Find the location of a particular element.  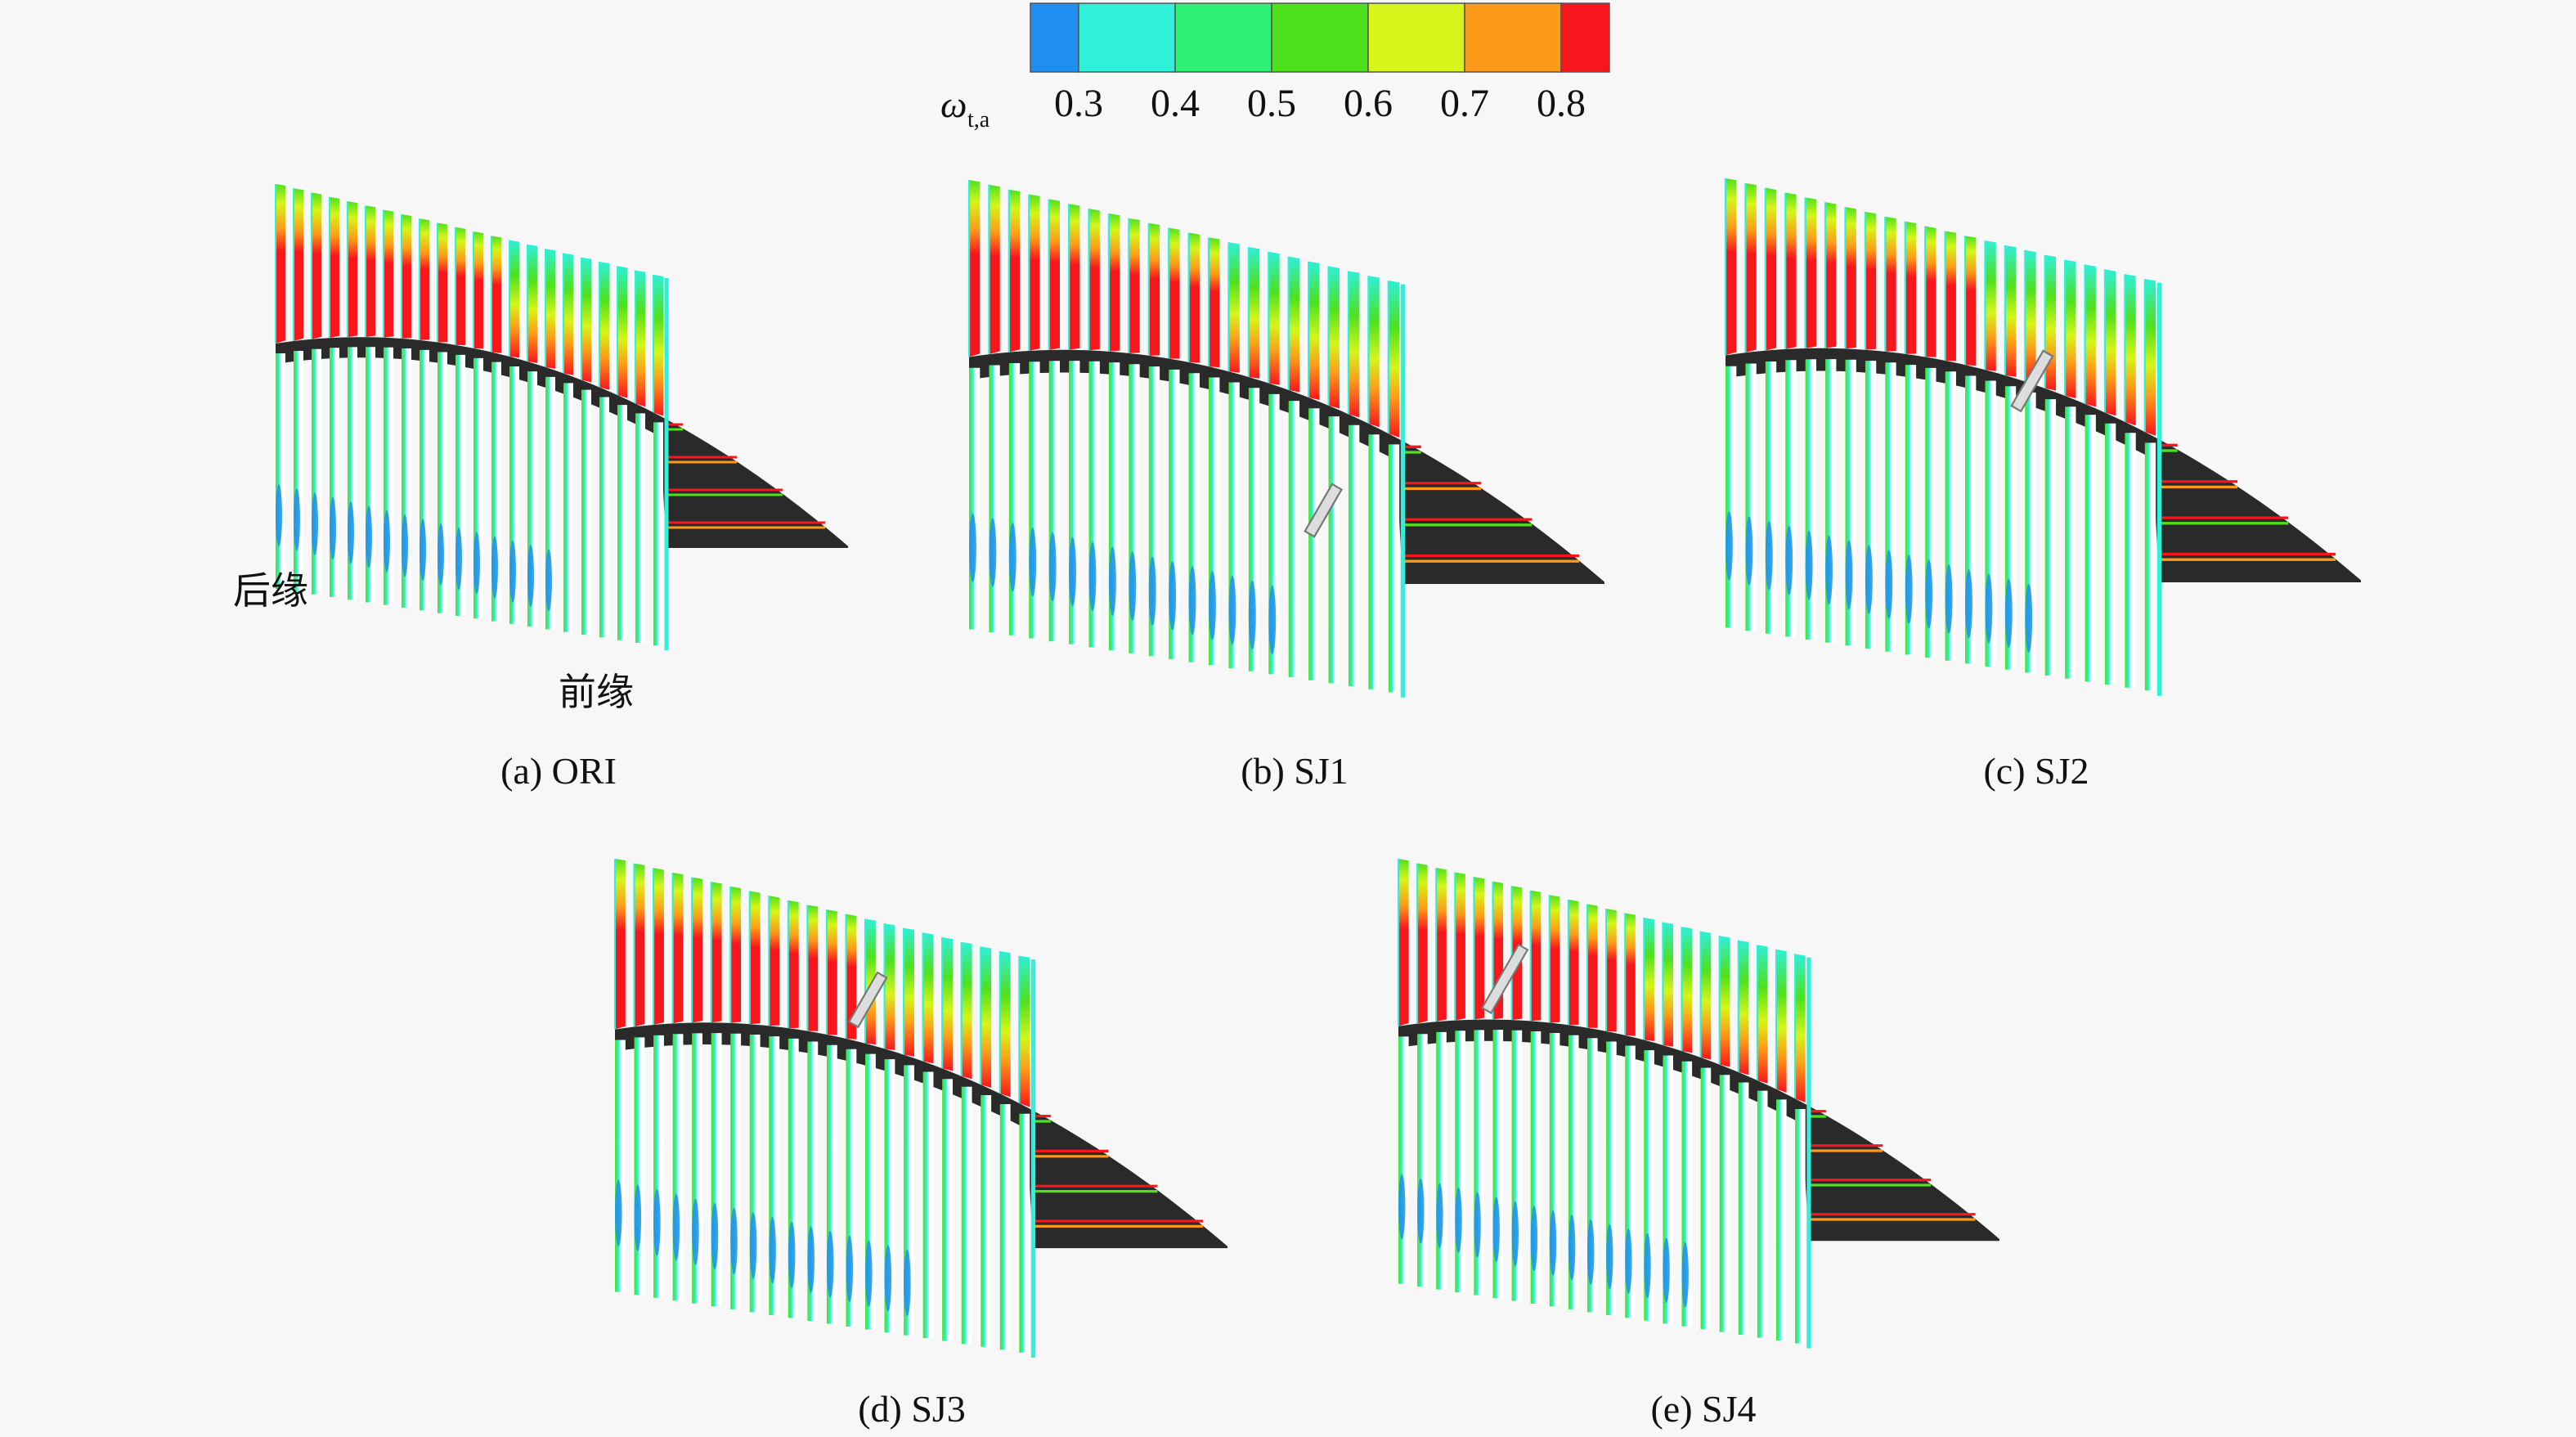

contour-panel is located at coordinates (2042, 437).